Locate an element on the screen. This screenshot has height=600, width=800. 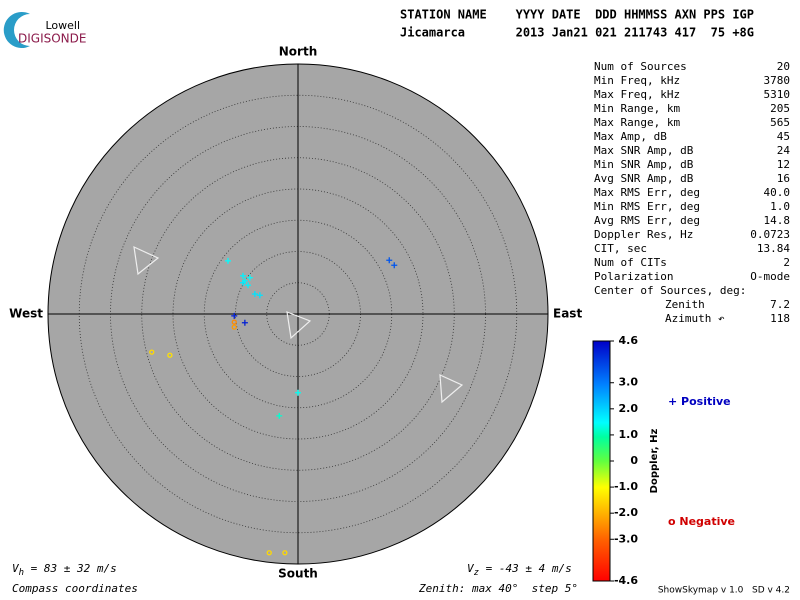
velocity-horizontal: Vh = 83 ± 32 m/s is located at coordinates (64, 570).